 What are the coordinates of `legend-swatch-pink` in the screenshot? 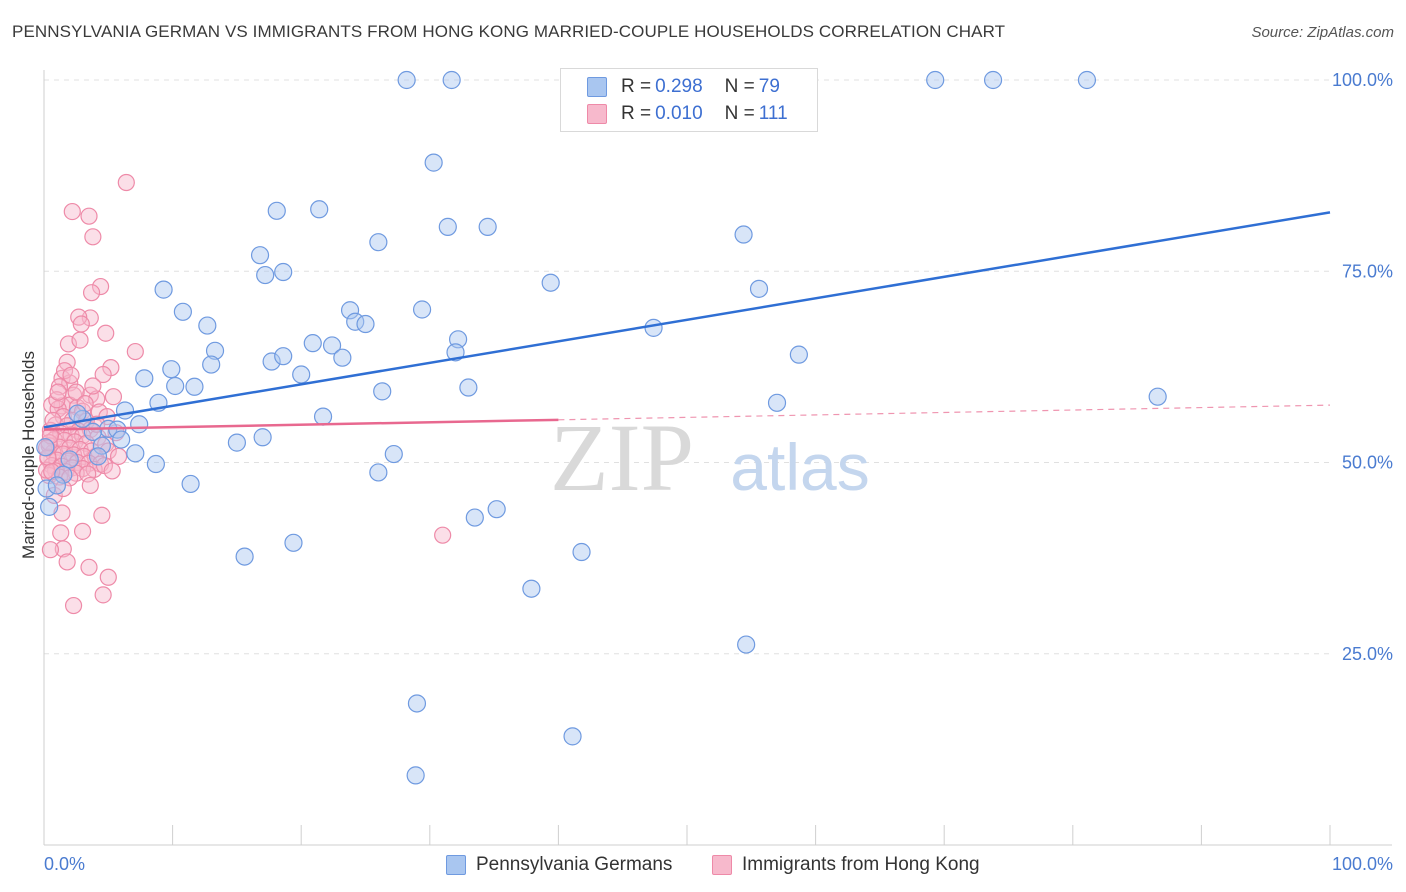 It's located at (597, 114).